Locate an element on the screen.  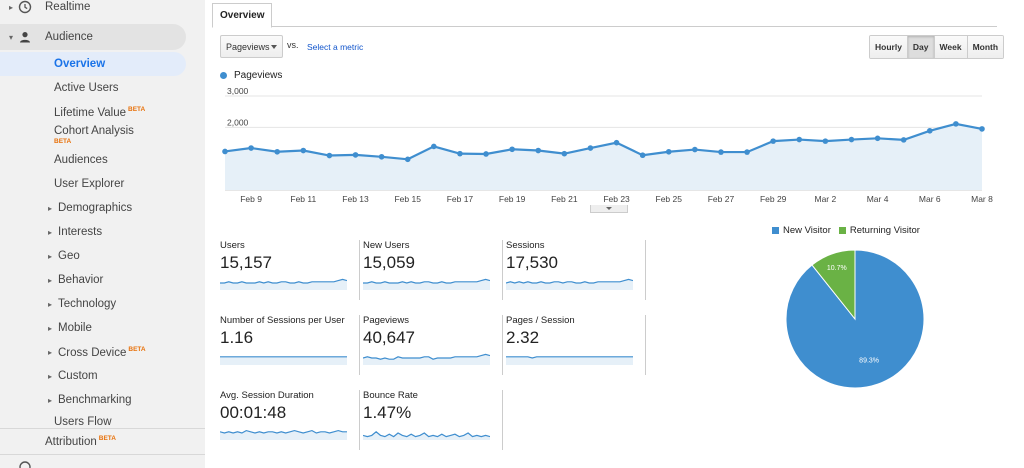
sidebar-item-user-explorer: User Explorer is located at coordinates (93, 184).